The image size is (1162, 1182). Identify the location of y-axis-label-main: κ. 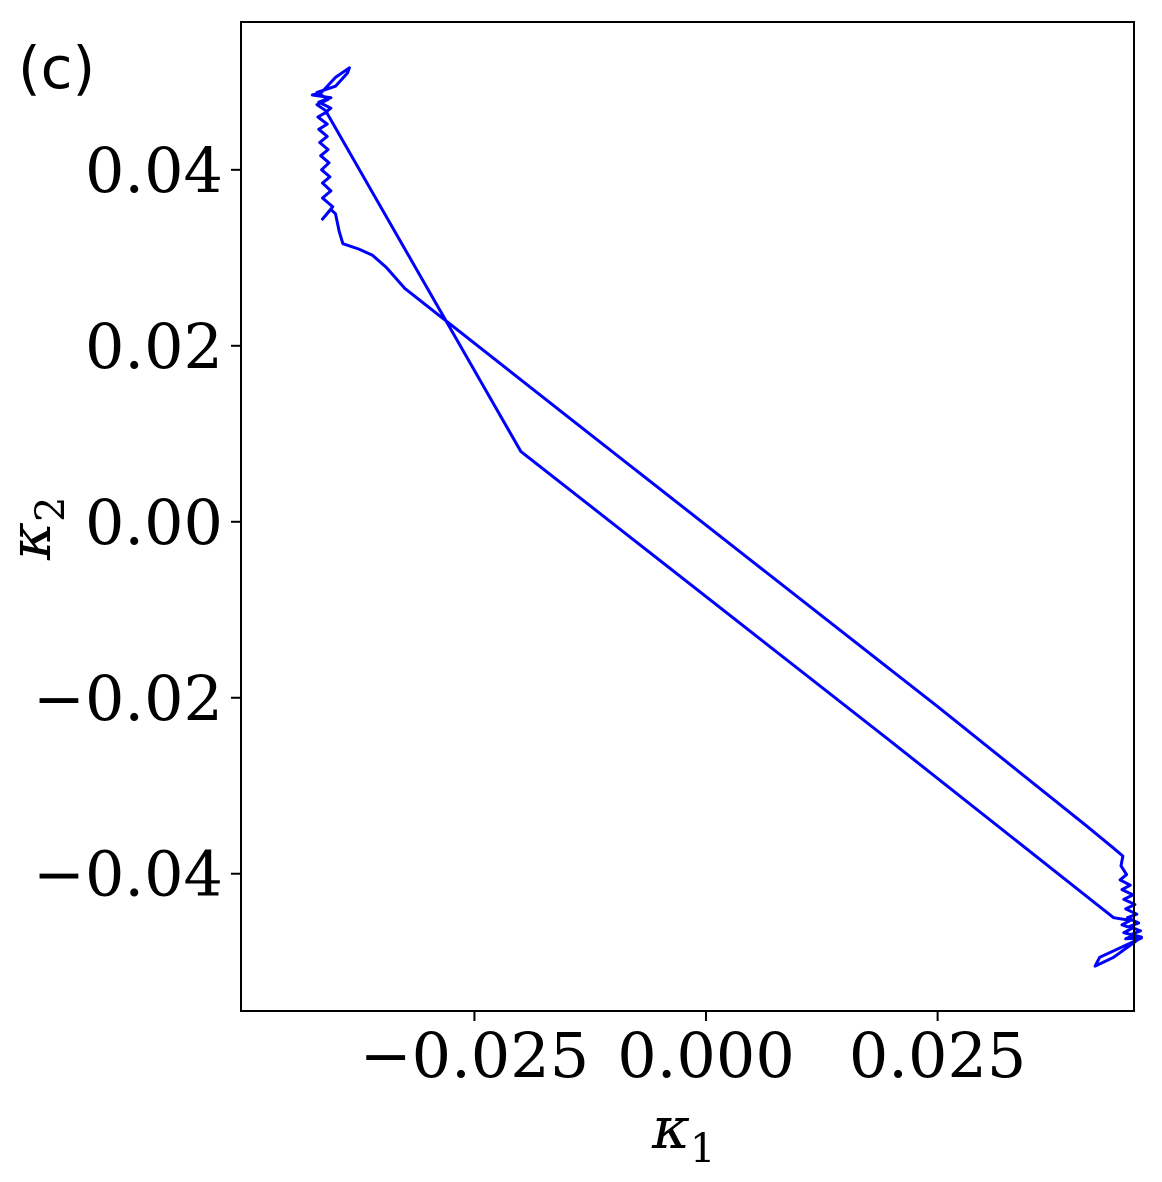
(32, 541).